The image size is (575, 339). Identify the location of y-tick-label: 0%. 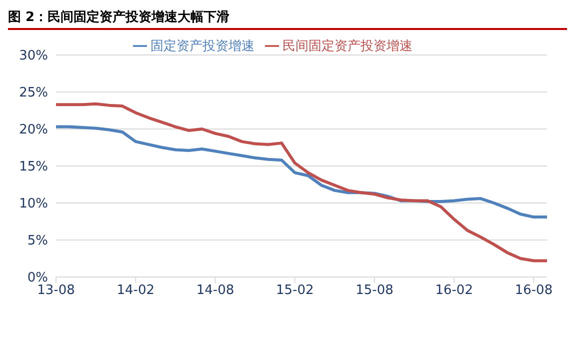
(37, 278).